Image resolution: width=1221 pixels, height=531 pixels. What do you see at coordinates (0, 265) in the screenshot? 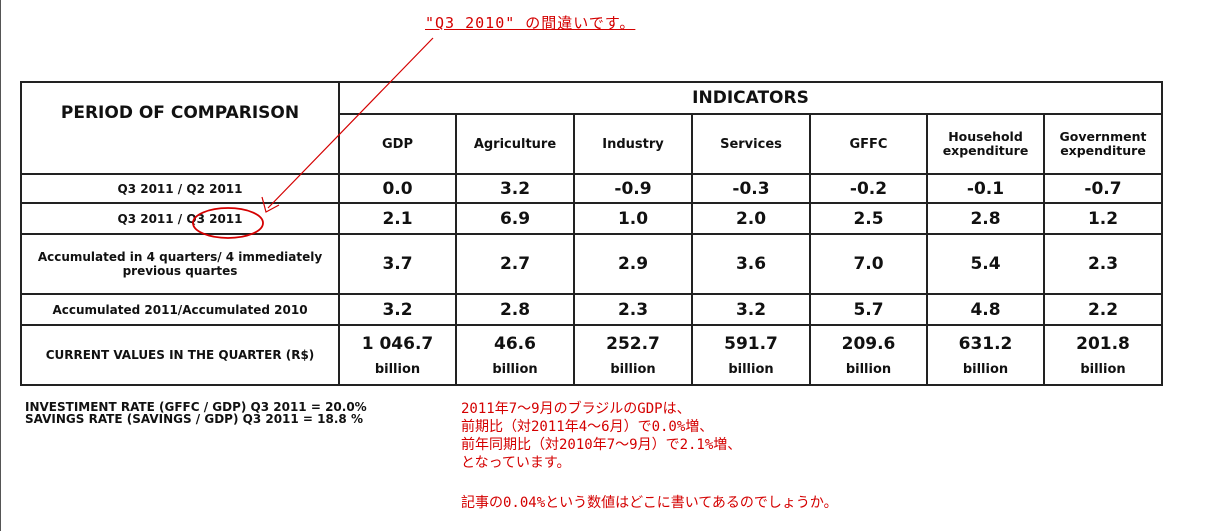
I see `page-edge-line` at bounding box center [0, 265].